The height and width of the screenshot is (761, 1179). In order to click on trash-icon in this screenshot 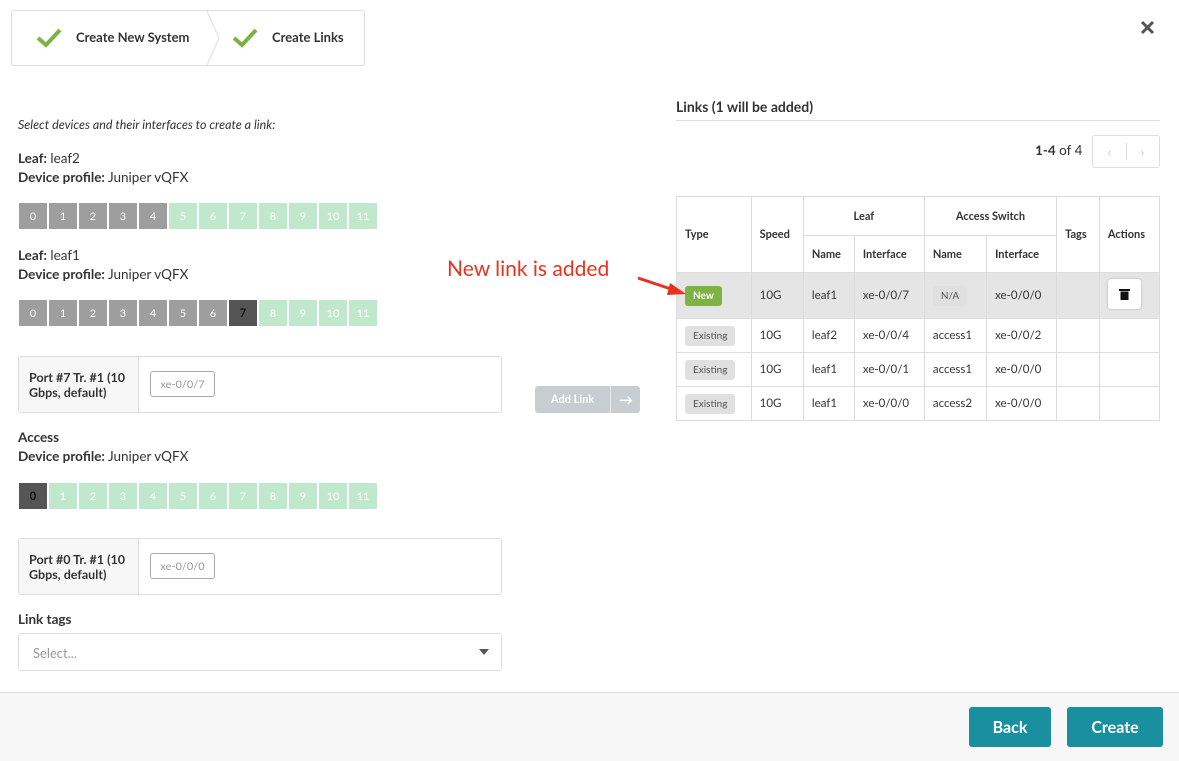, I will do `click(1124, 294)`.